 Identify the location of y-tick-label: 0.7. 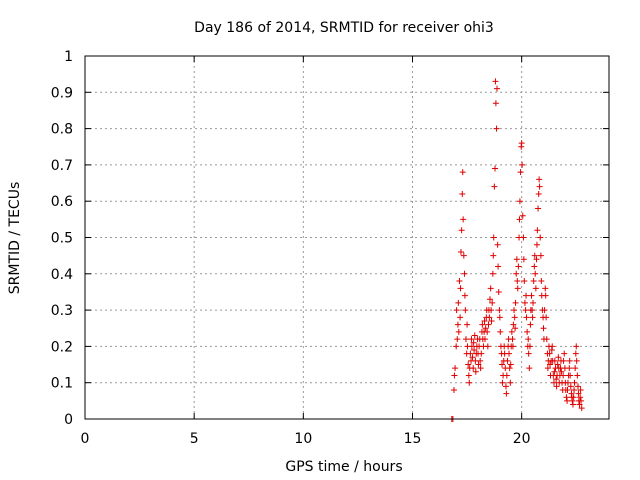
(62, 166).